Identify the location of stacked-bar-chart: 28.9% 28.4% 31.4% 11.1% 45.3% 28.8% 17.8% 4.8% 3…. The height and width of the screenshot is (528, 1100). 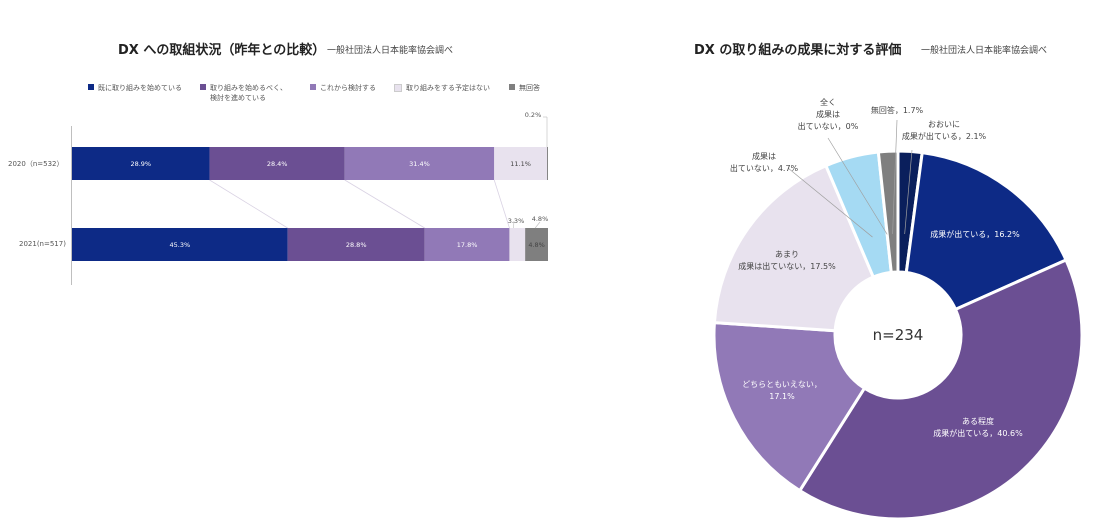
(310, 198).